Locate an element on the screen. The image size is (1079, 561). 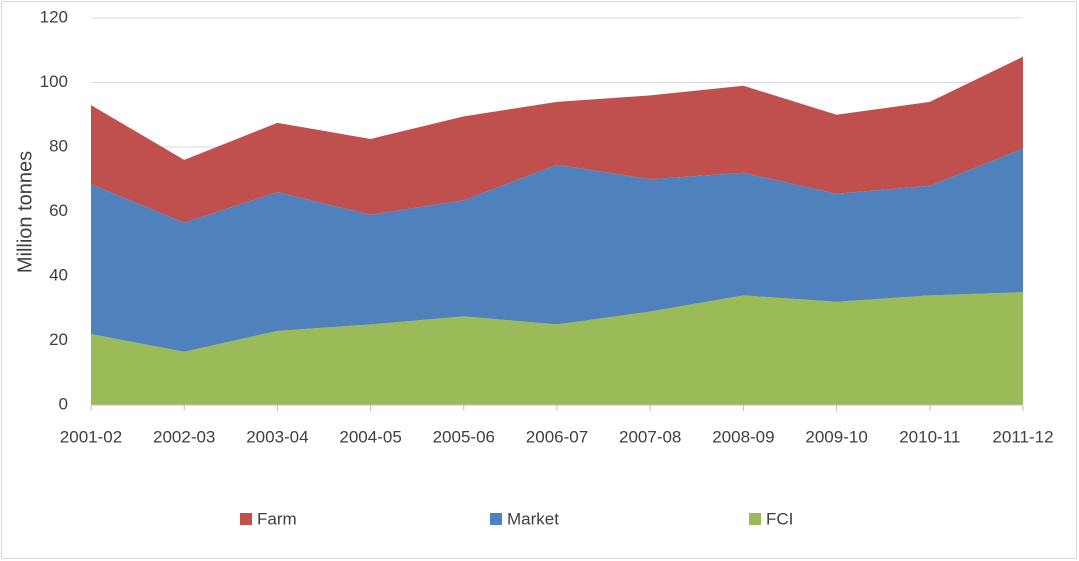
y-tick-label: 80 is located at coordinates (58, 145).